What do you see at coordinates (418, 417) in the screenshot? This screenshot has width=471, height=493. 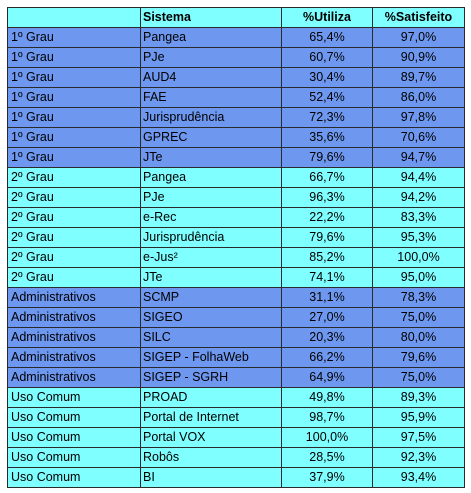 I see `satisfeito-cell: 95,9%` at bounding box center [418, 417].